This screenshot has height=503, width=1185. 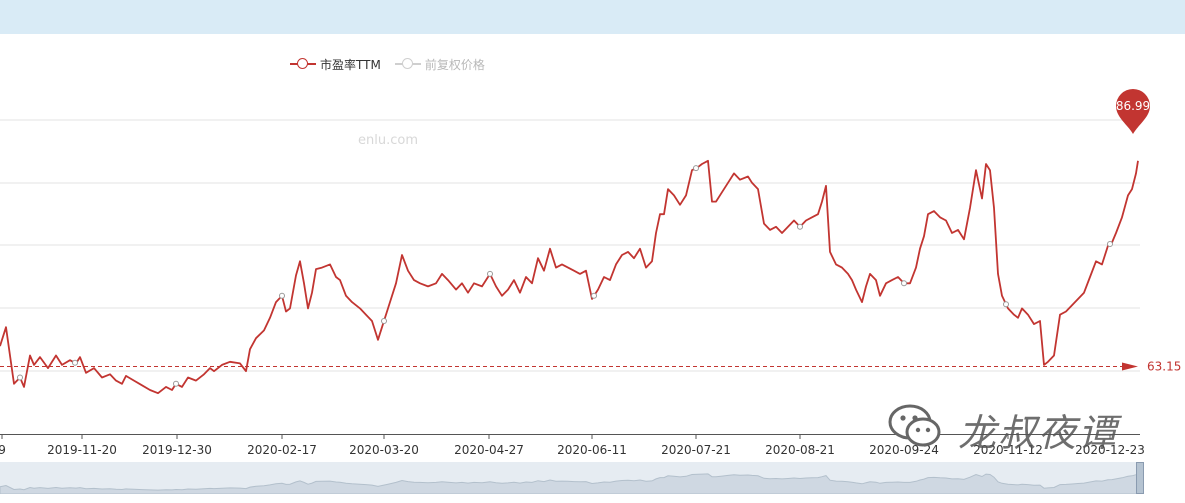 I want to click on slider-preview-area, so click(x=571, y=484).